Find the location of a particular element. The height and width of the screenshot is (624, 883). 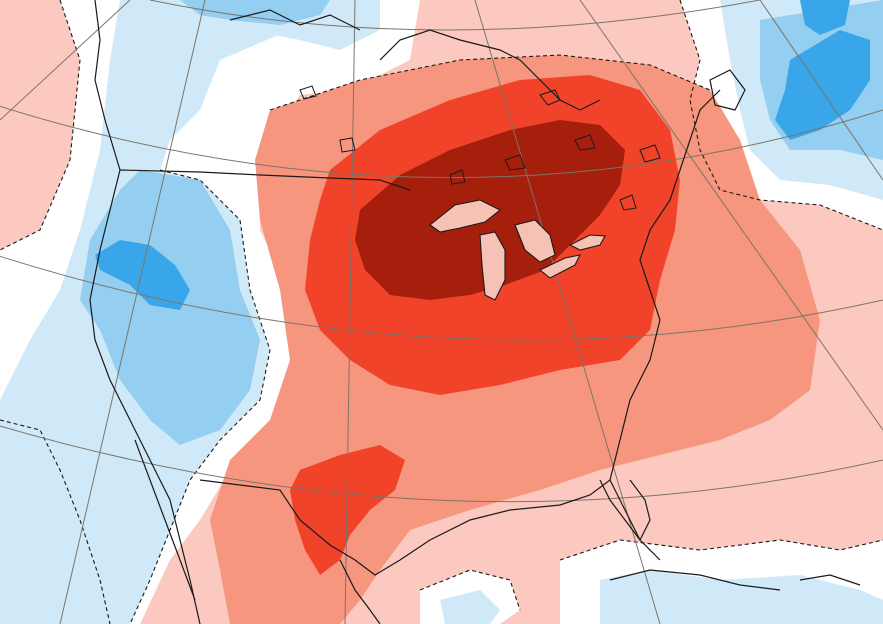

gulf-coast is located at coordinates (480, 527).